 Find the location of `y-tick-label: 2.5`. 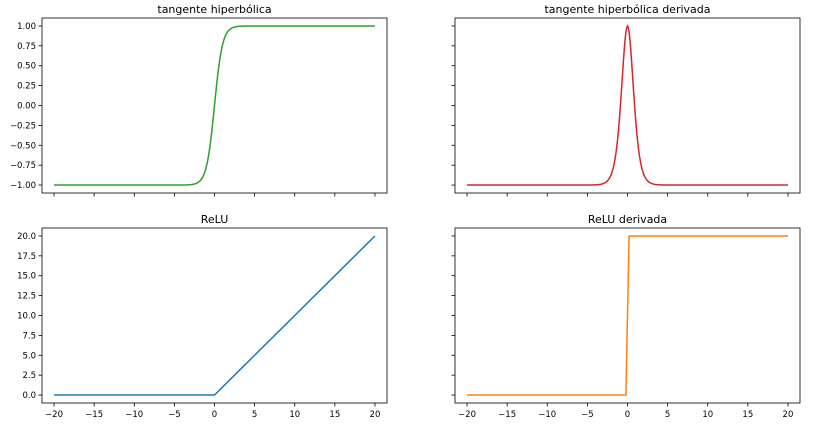

y-tick-label: 2.5 is located at coordinates (29, 376).